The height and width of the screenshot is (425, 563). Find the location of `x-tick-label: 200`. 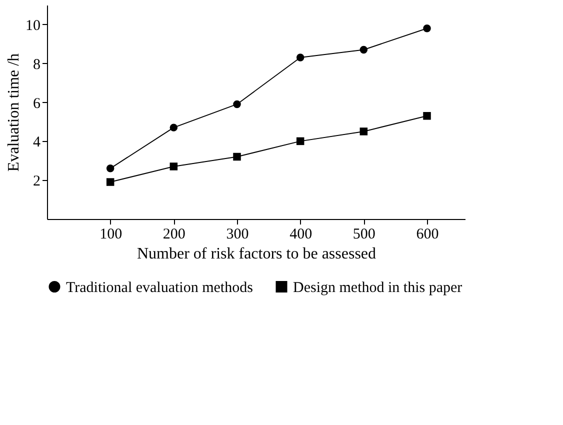

x-tick-label: 200 is located at coordinates (174, 234).